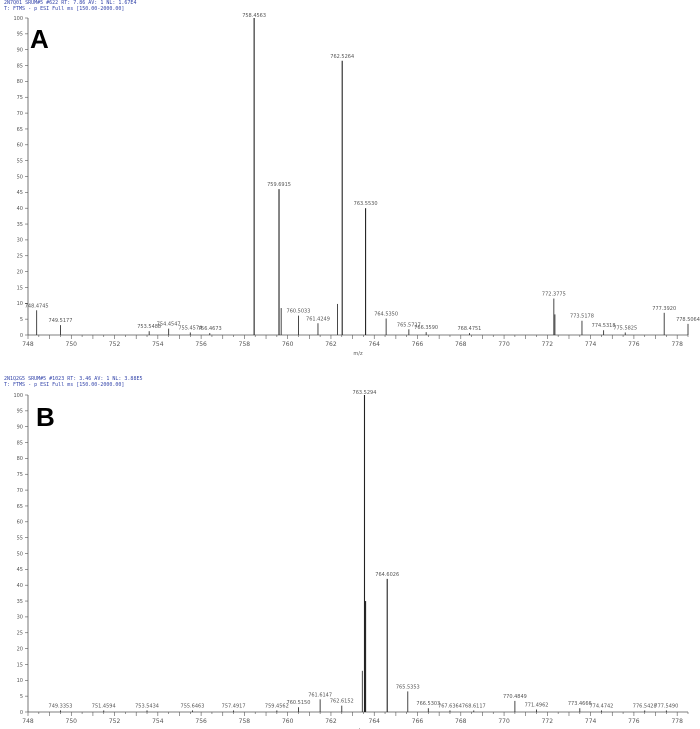 The image size is (700, 729). I want to click on peak-label: 755.6463, so click(193, 706).